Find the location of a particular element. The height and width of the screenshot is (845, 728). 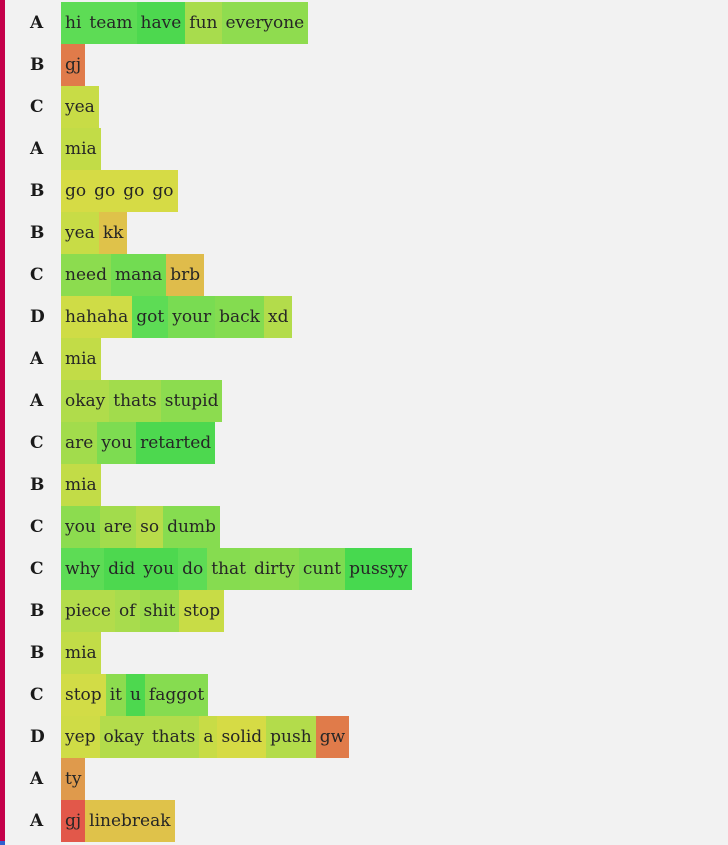

token-strip: yea kk is located at coordinates (94, 233).